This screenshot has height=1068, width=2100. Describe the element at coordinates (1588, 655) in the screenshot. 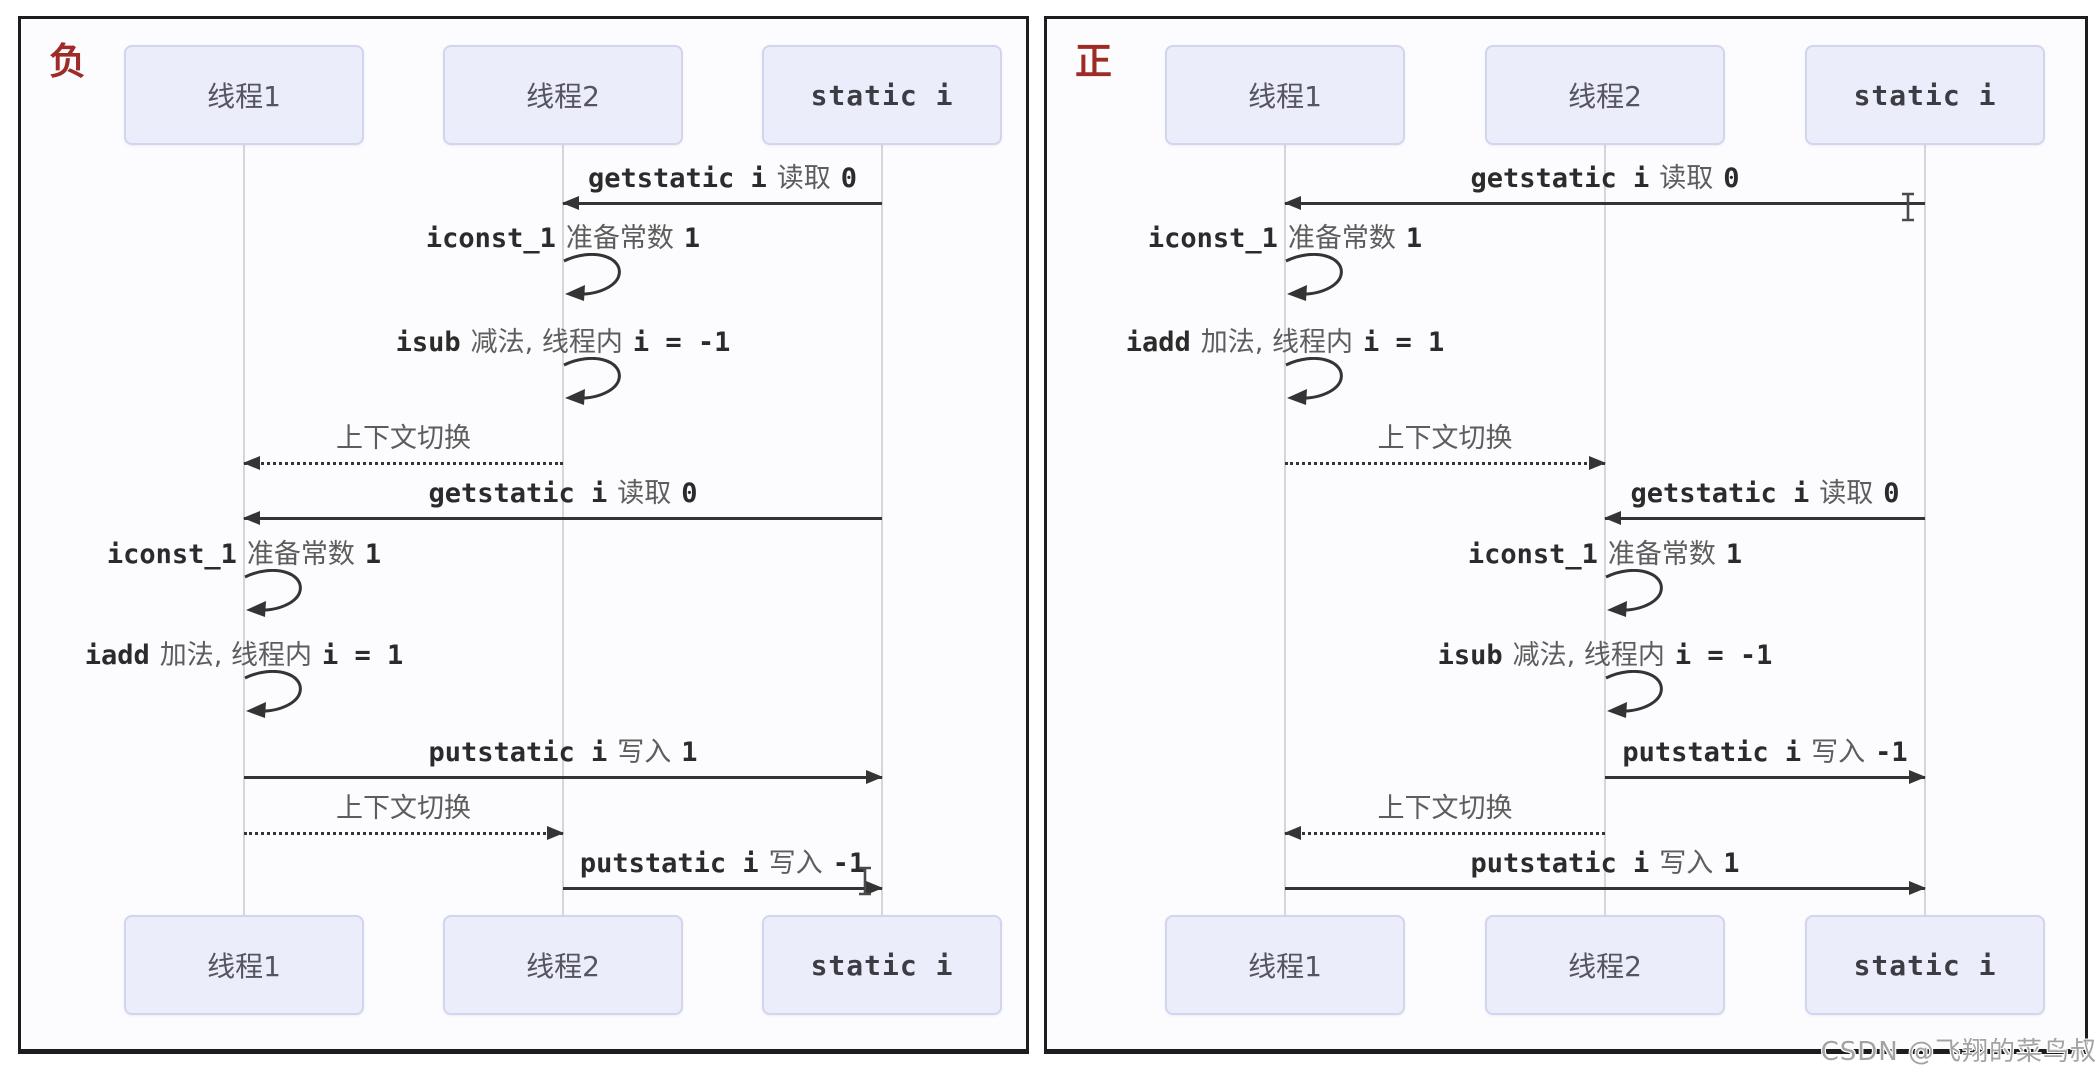

I see `message-label-segment: 减法, 线程内` at that location.